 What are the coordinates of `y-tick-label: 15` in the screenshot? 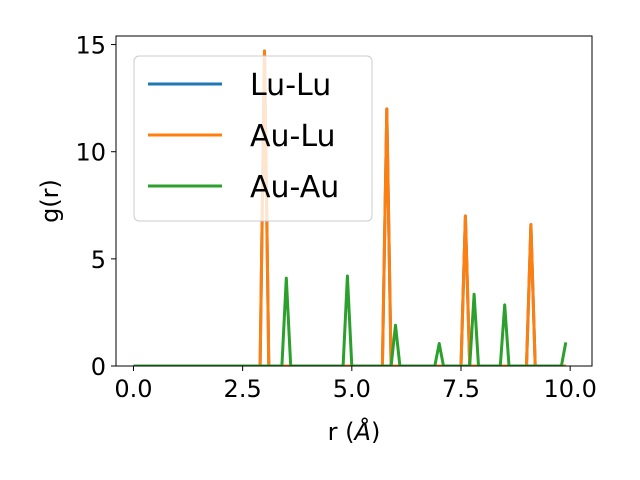 It's located at (90, 46).